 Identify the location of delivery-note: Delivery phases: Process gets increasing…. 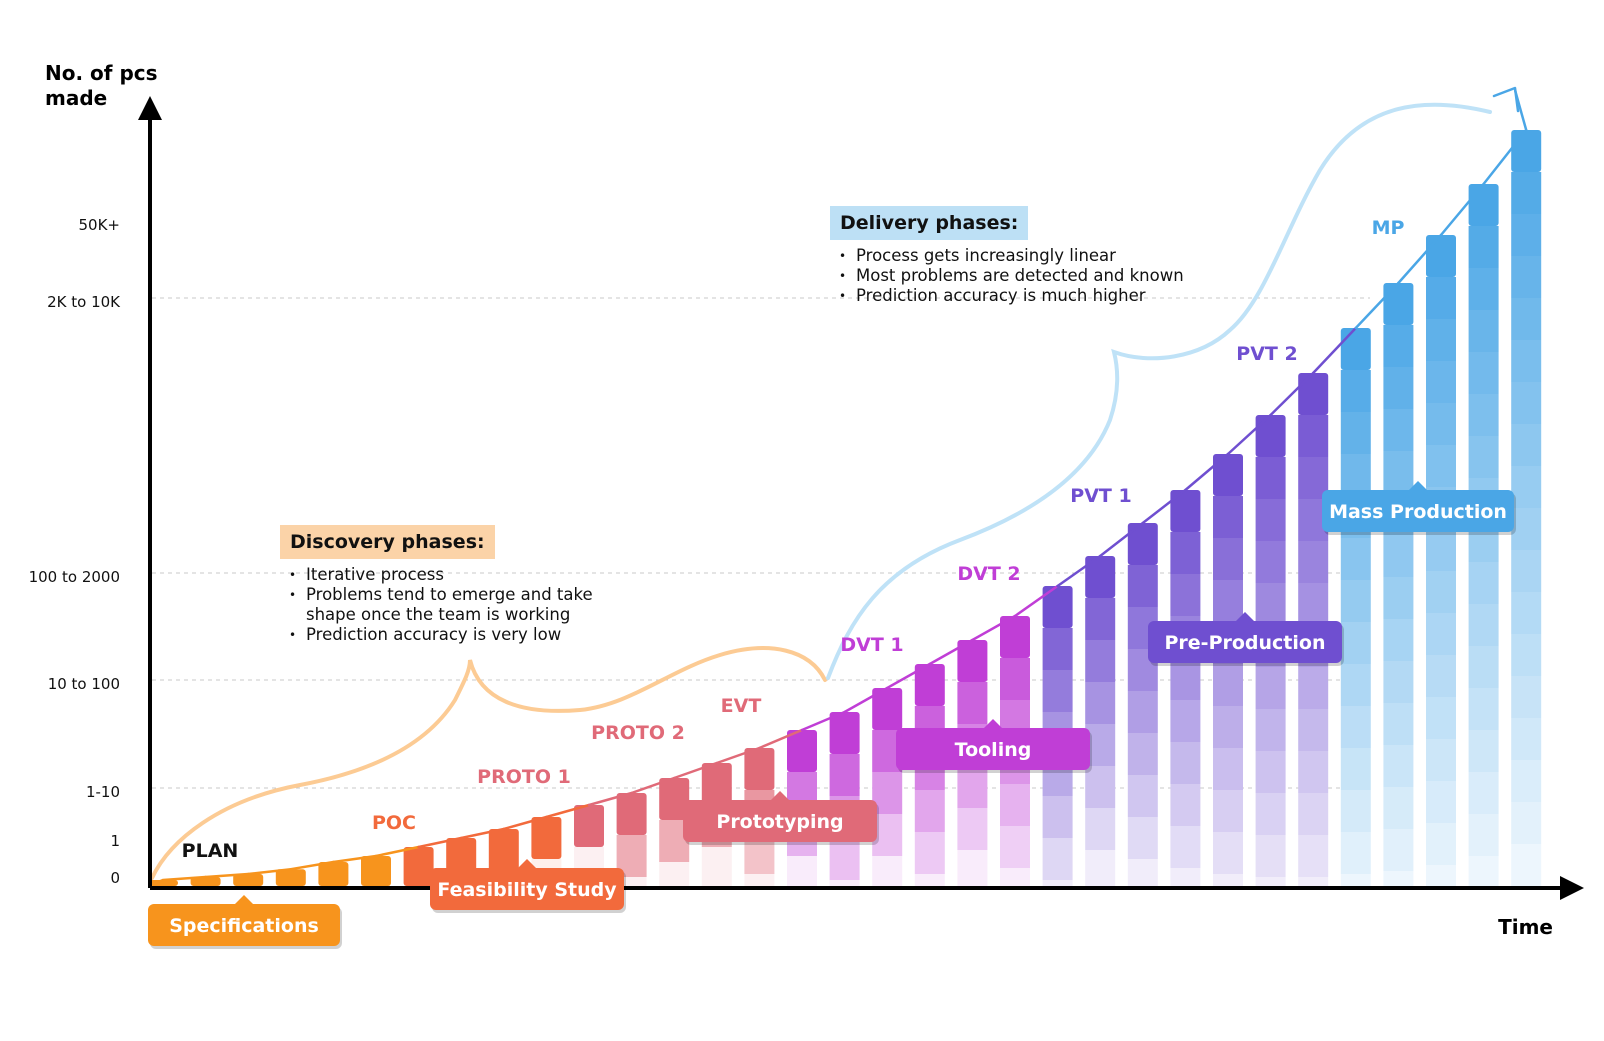
(1040, 256).